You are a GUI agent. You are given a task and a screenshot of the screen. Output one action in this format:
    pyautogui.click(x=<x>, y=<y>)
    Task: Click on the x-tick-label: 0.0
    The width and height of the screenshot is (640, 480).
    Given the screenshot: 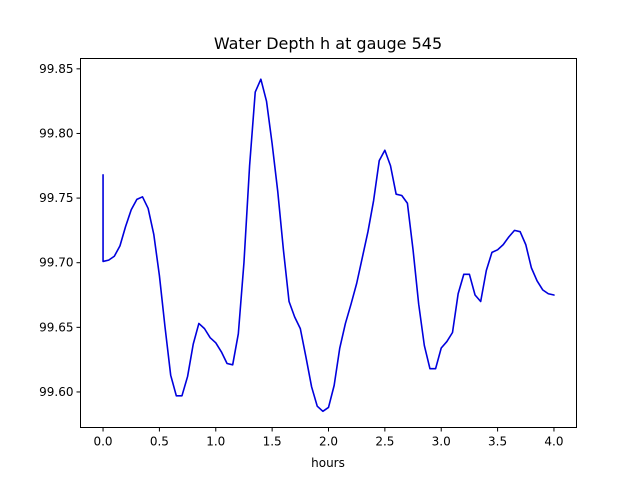 What is the action you would take?
    pyautogui.click(x=102, y=442)
    